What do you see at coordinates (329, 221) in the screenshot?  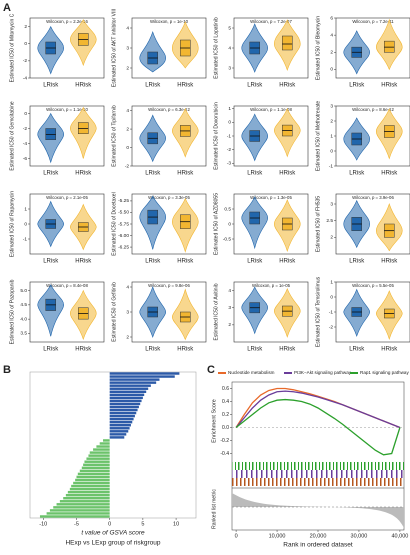 I see `y-tick-label: 2.5` at bounding box center [329, 221].